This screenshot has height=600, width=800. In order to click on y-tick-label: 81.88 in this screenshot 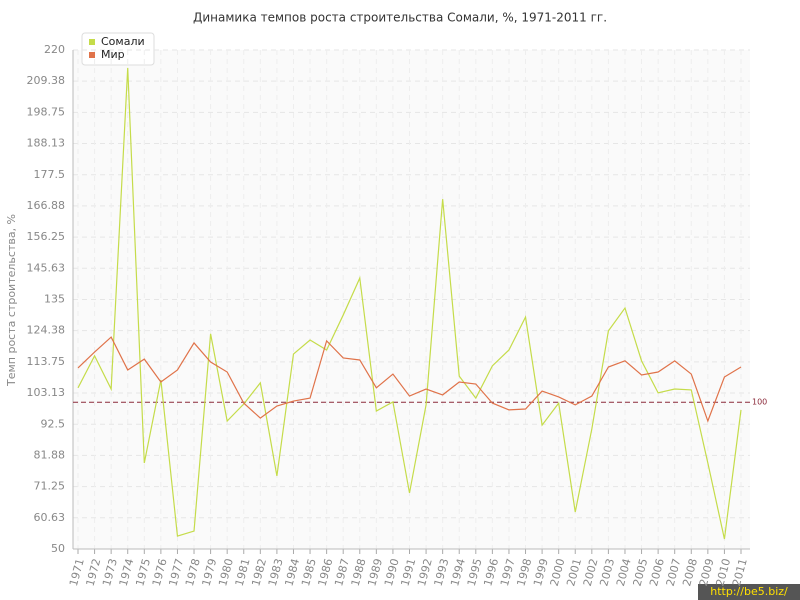, I will do `click(50, 454)`.